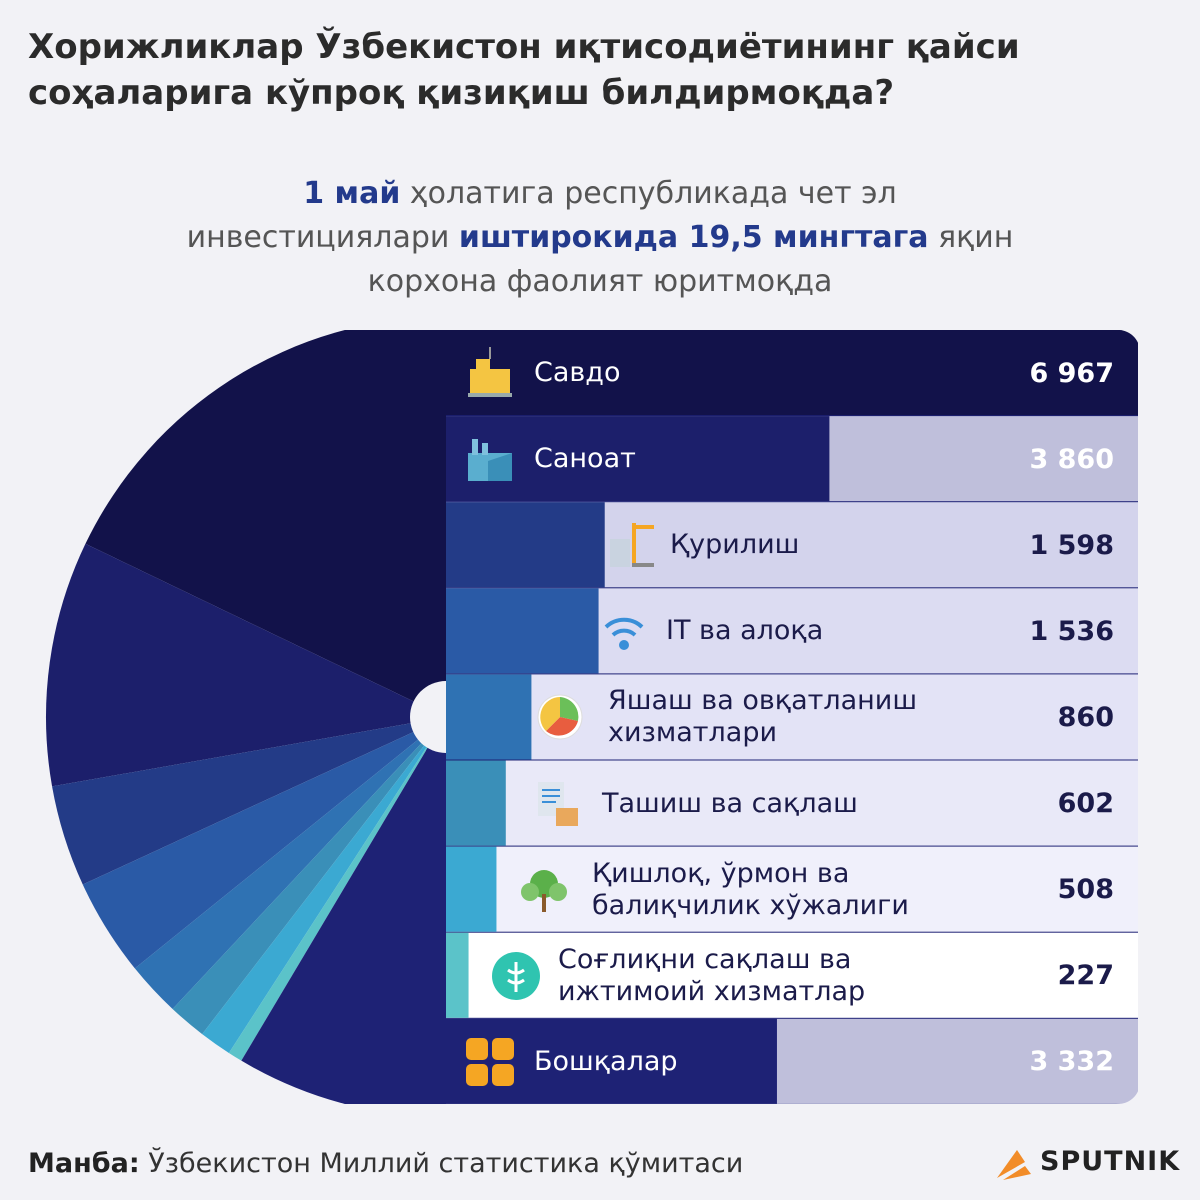  Describe the element at coordinates (1085, 717) in the screenshot. I see `data-label: 860` at that location.